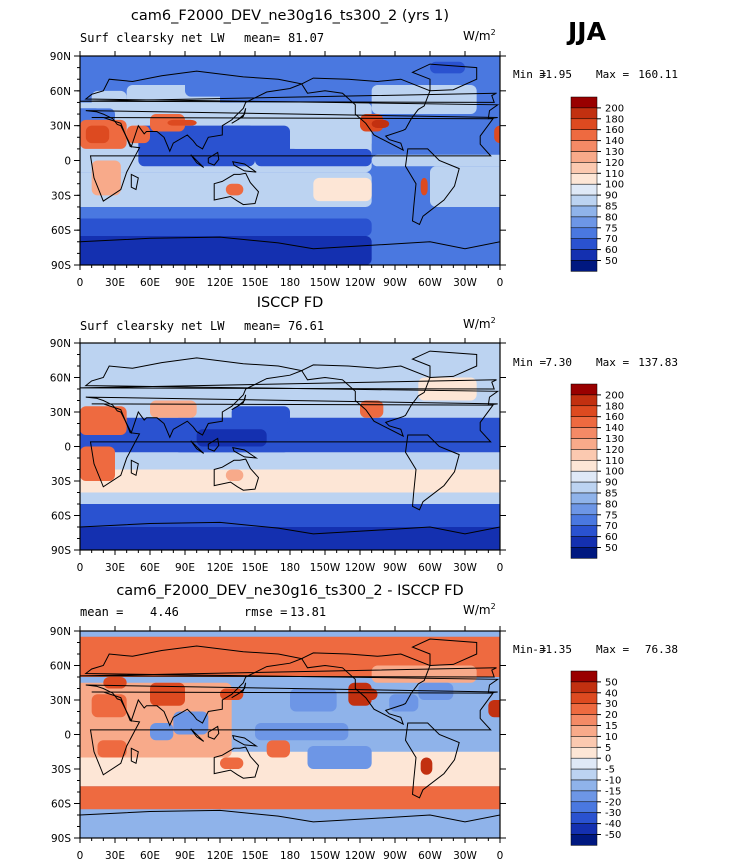 This screenshot has height=865, width=732. I want to click on min-value: 31.95, so click(555, 74).